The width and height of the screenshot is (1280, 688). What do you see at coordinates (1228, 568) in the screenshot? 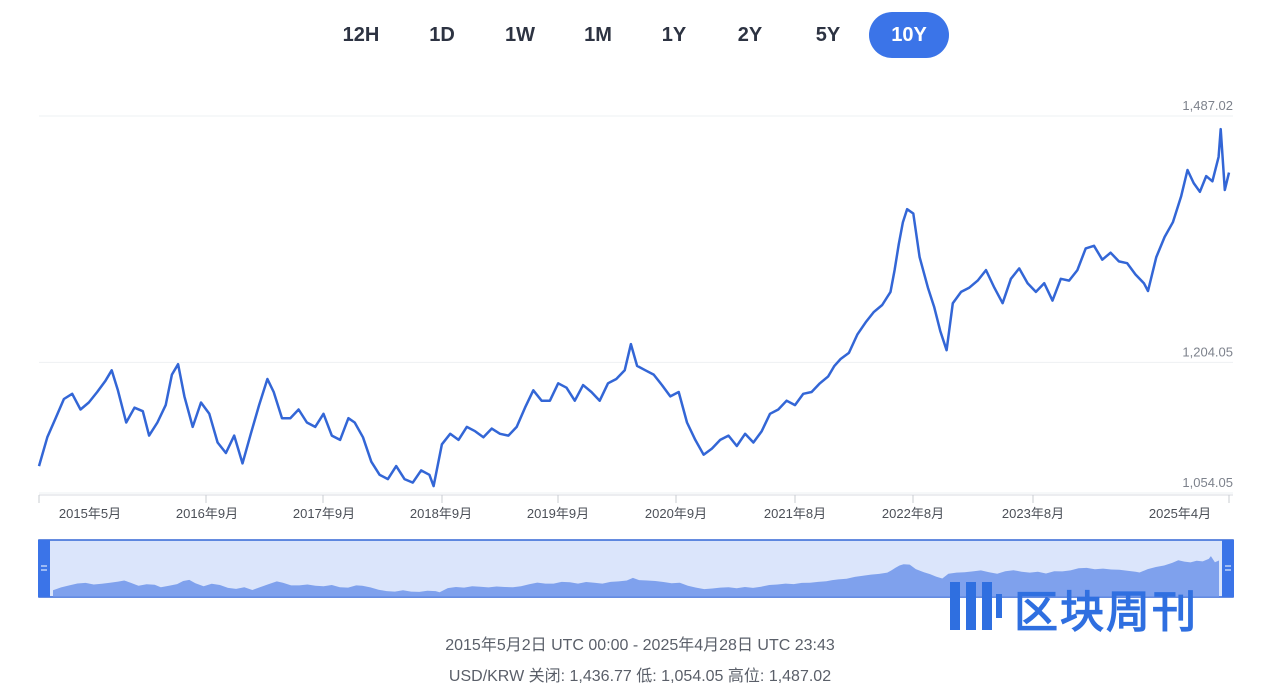
I see `navigator-handle-right` at bounding box center [1228, 568].